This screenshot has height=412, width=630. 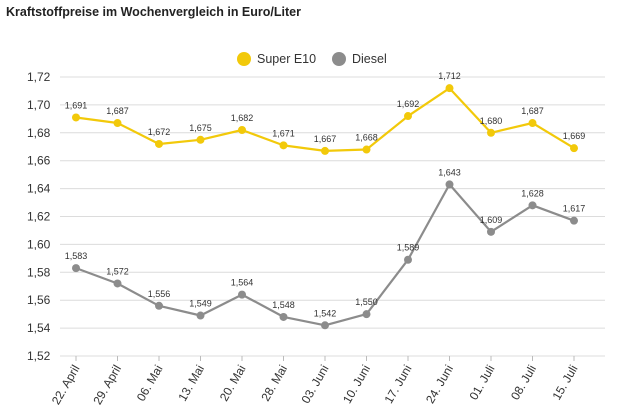 What do you see at coordinates (66, 385) in the screenshot?
I see `x-tick-label: 22. April` at bounding box center [66, 385].